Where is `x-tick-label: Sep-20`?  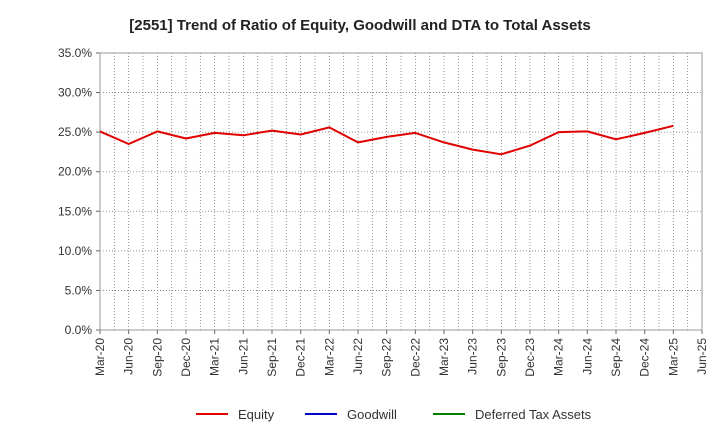 x-tick-label: Sep-20 is located at coordinates (157, 357).